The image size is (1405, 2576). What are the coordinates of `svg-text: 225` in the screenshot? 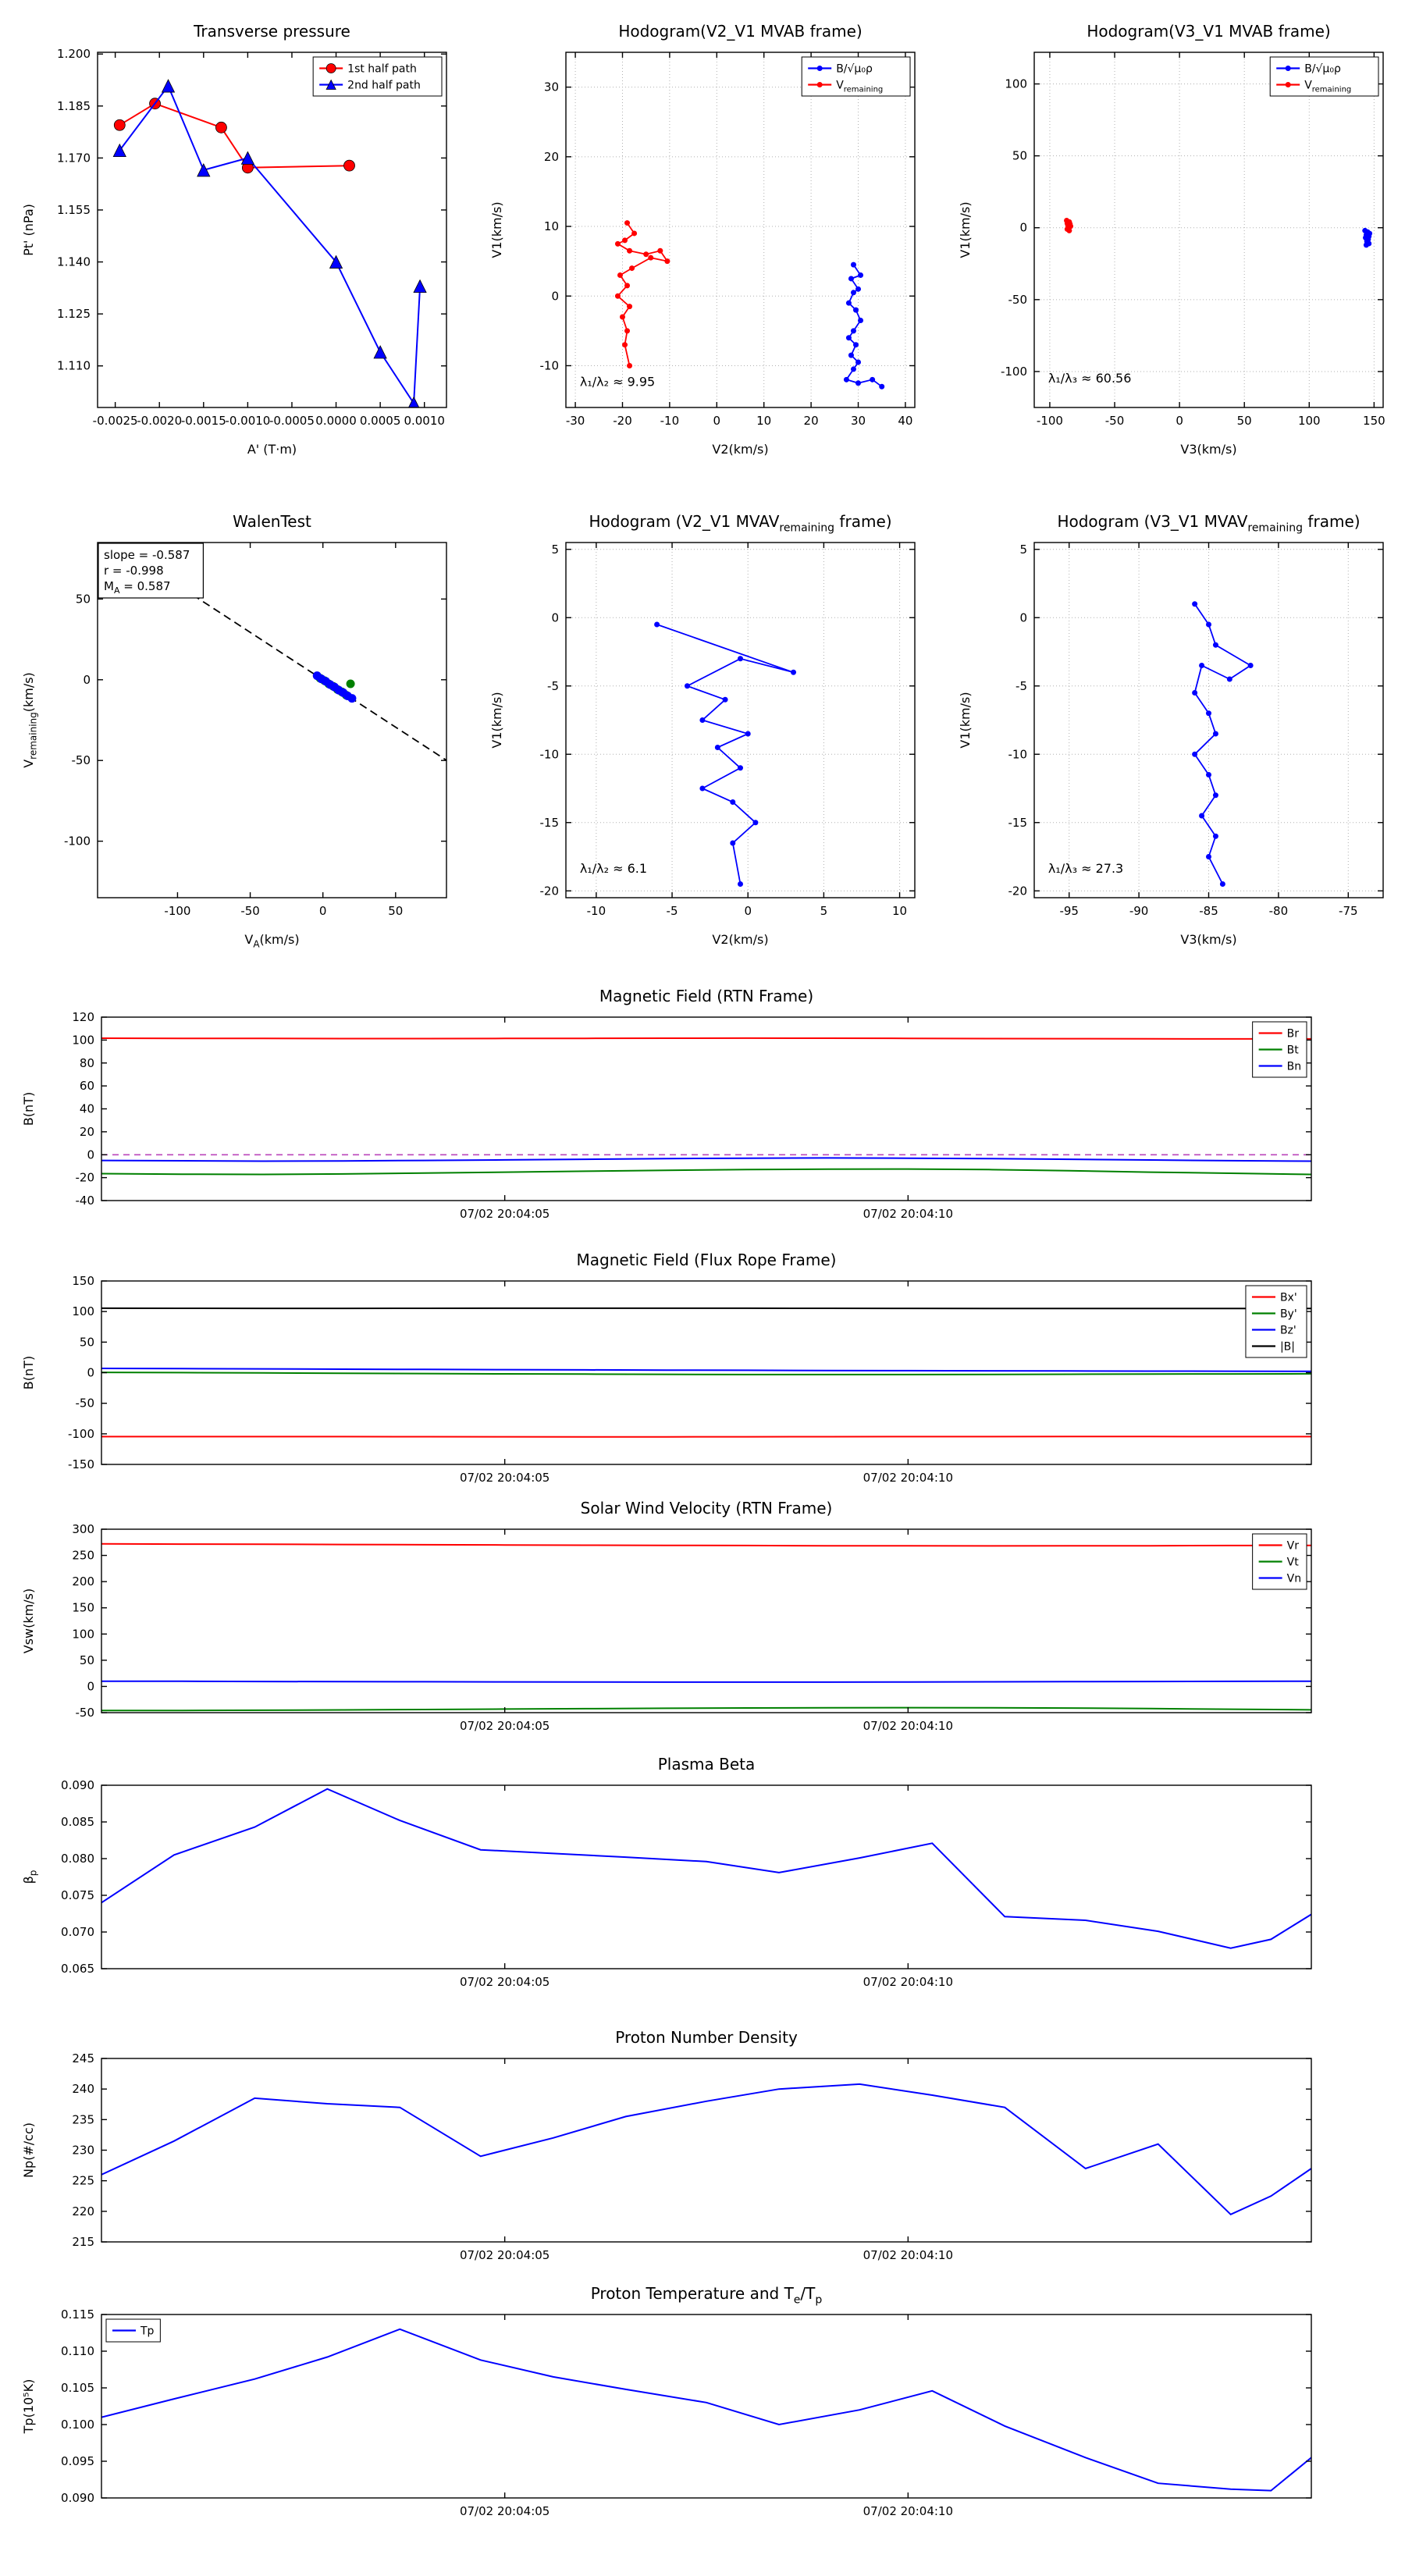 It's located at (83, 2181).